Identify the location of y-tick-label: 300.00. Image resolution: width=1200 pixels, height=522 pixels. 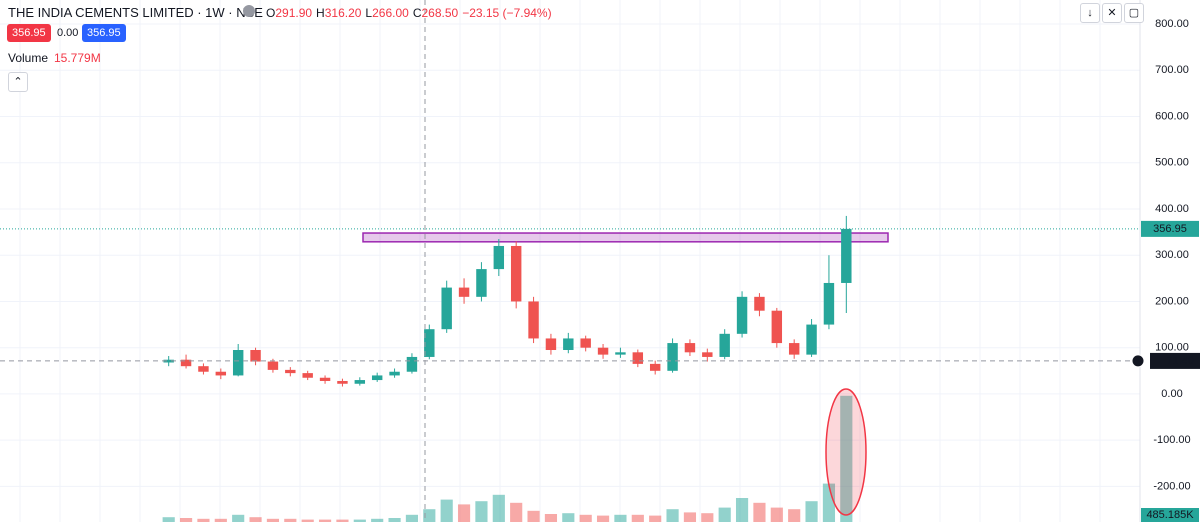
(1172, 255).